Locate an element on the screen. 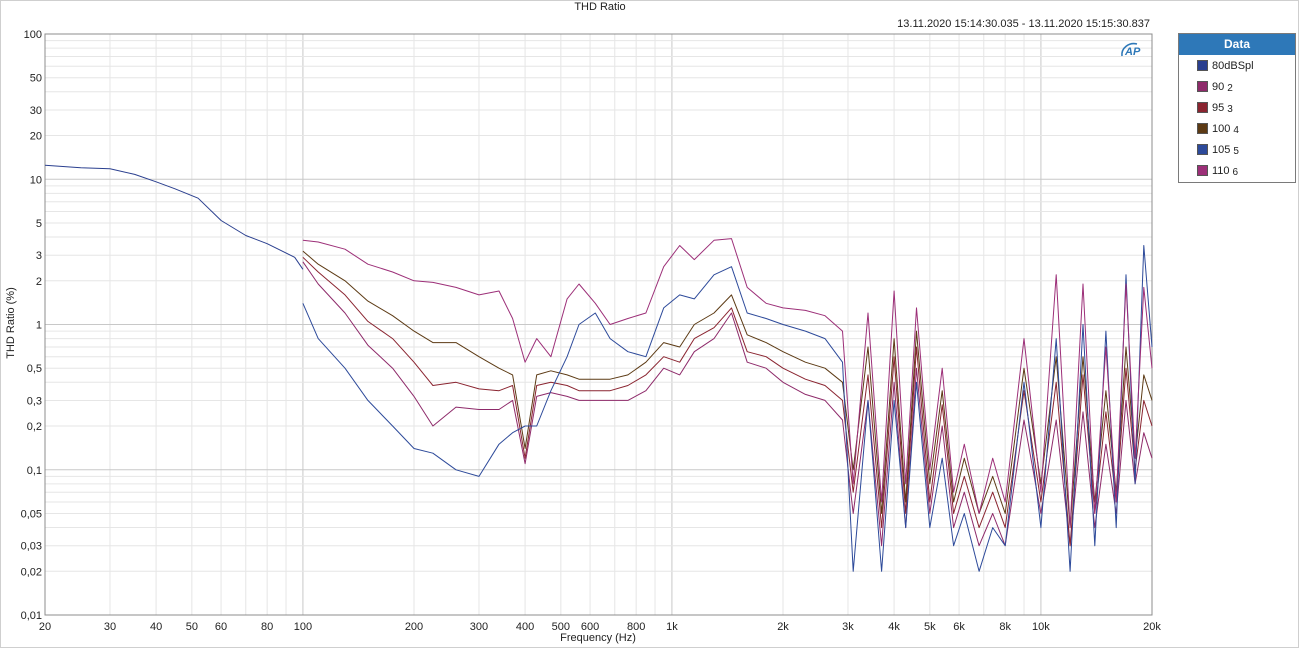 The width and height of the screenshot is (1299, 648). legend-sub: 2 is located at coordinates (1230, 88).